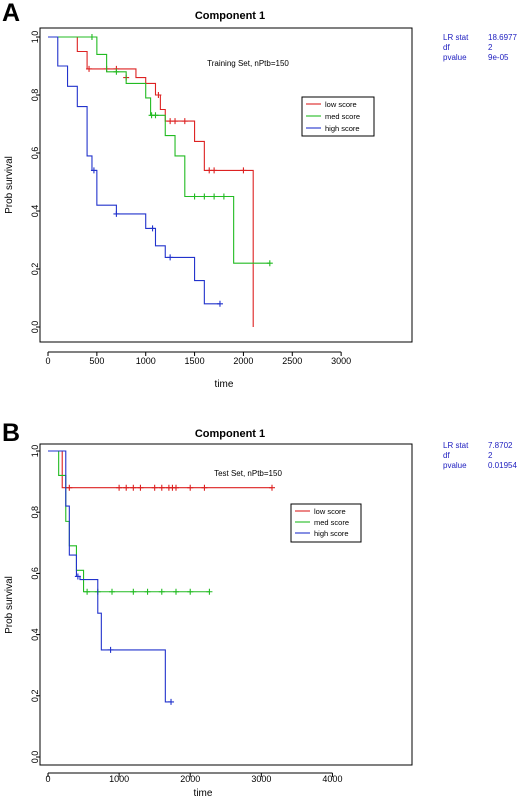 The image size is (520, 800). What do you see at coordinates (331, 533) in the screenshot?
I see `panel-b-legend-label-high: high score` at bounding box center [331, 533].